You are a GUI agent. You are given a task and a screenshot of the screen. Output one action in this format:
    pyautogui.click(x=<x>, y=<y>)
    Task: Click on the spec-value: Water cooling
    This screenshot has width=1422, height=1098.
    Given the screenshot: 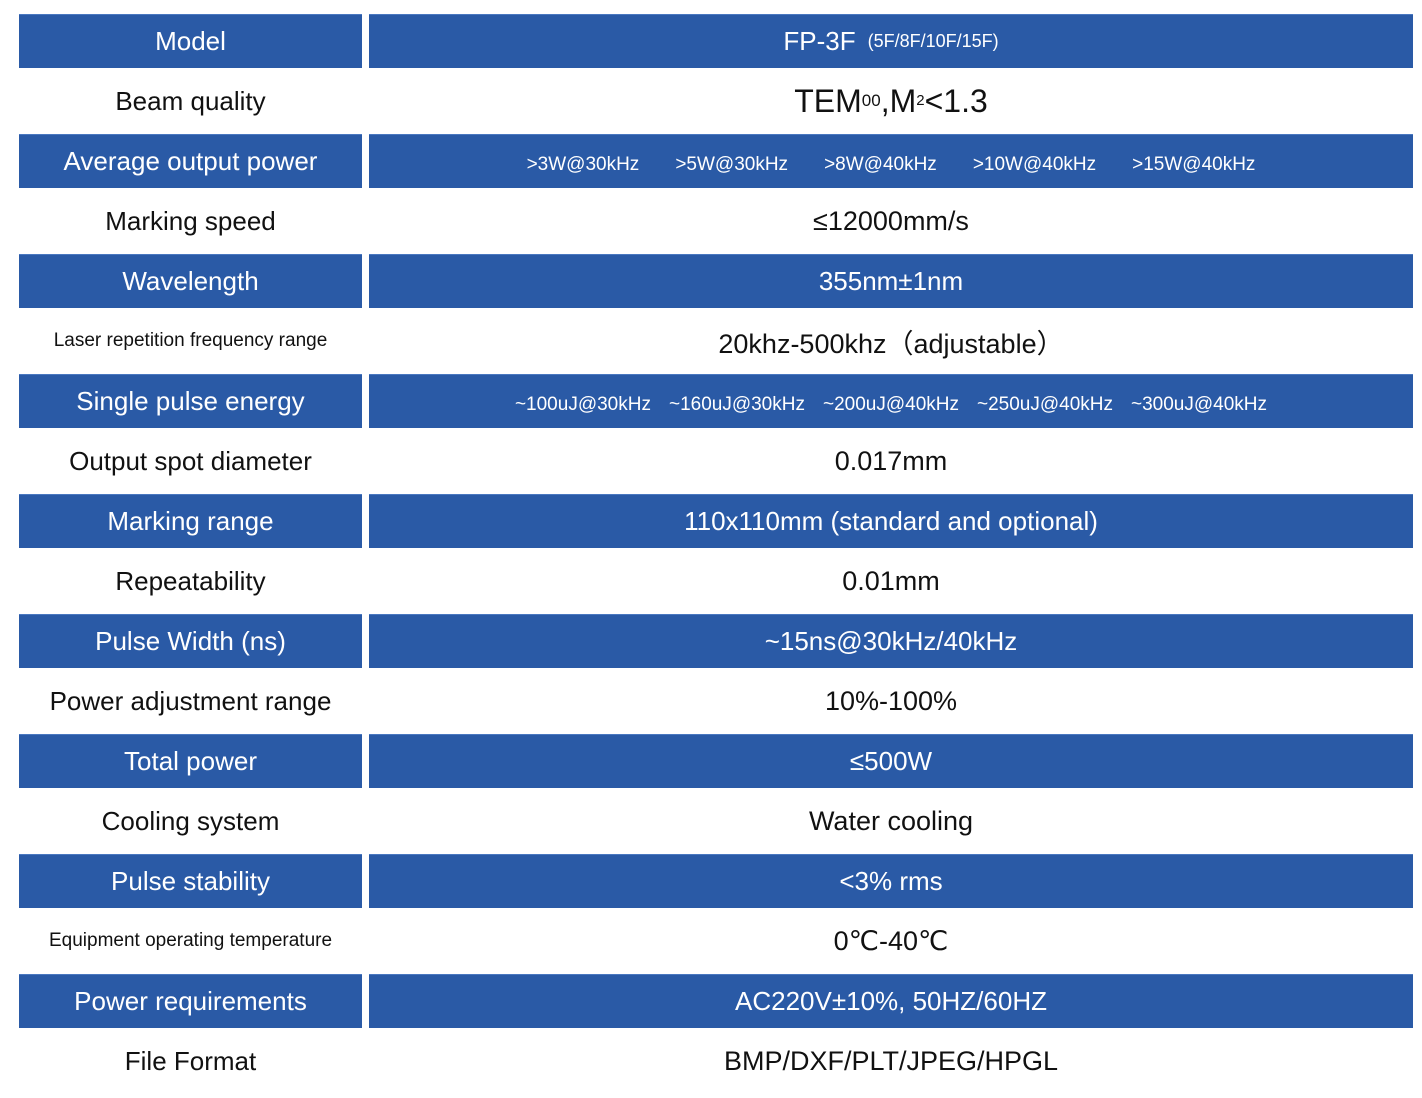 What is the action you would take?
    pyautogui.click(x=891, y=821)
    